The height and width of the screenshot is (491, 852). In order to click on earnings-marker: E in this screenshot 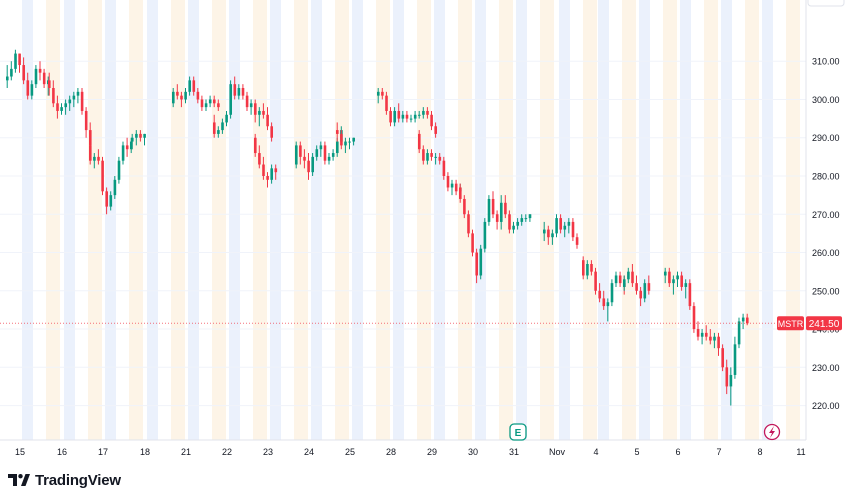, I will do `click(518, 432)`.